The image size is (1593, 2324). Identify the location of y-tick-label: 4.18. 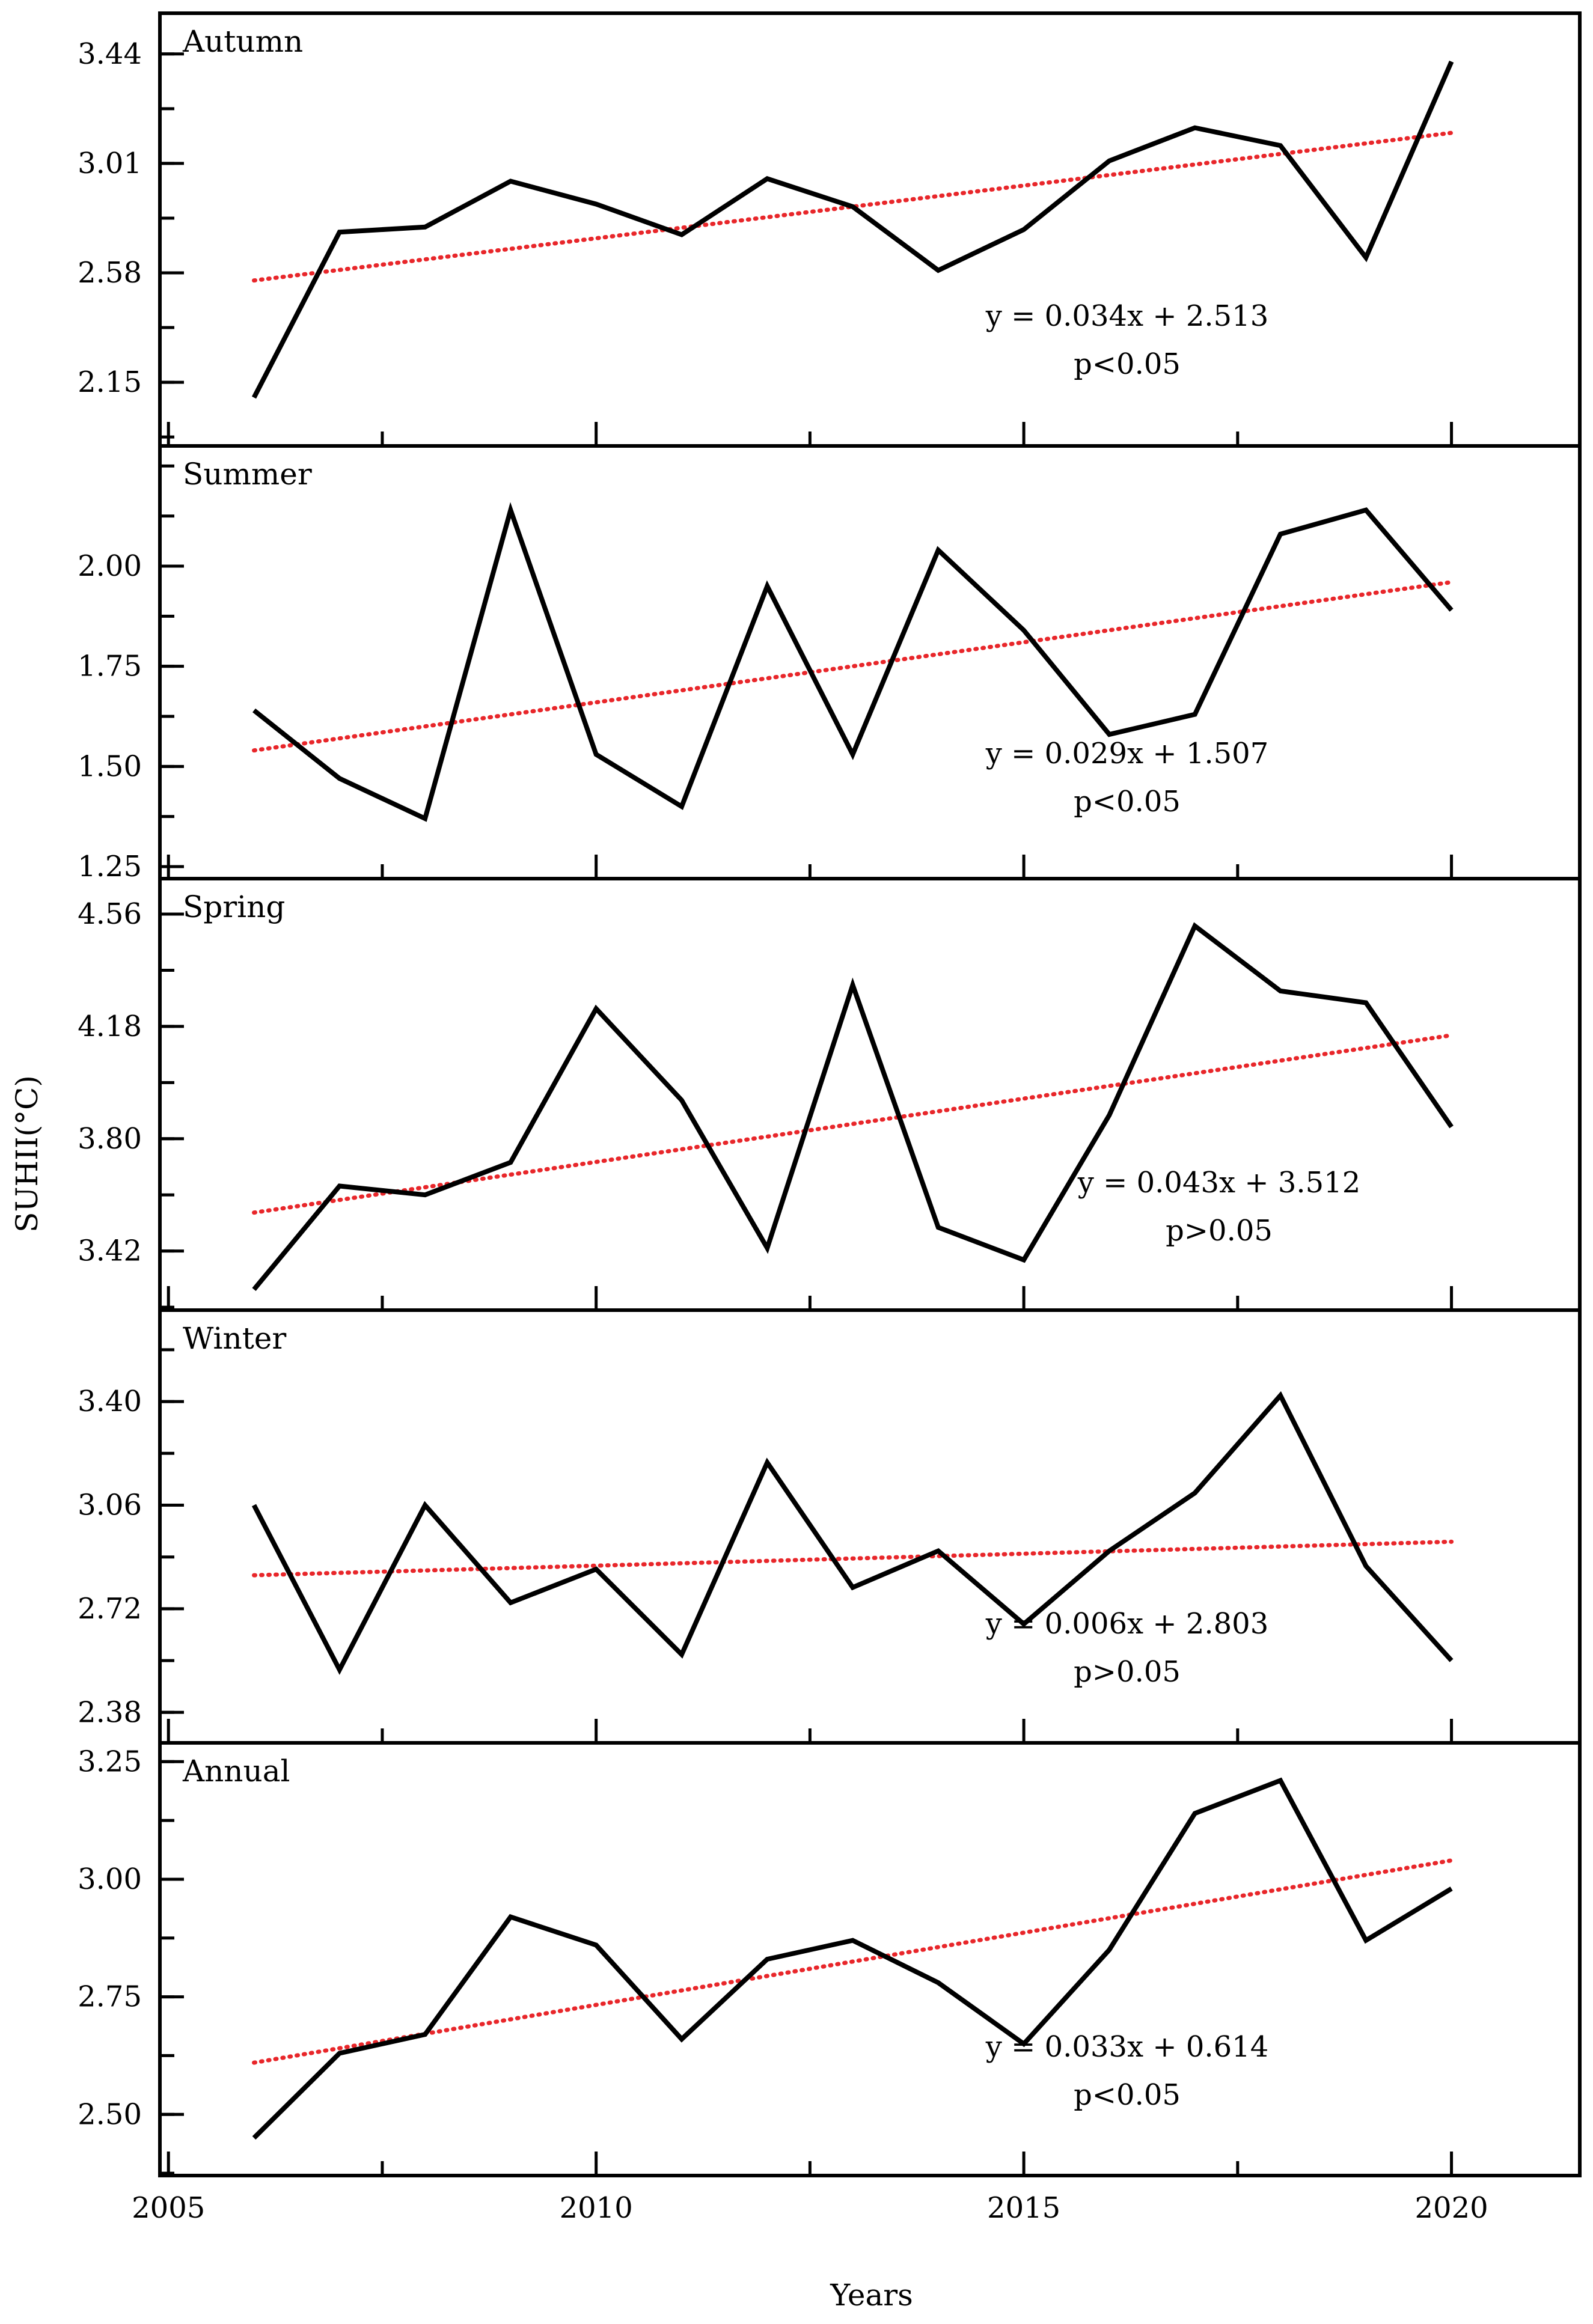
(110, 1026).